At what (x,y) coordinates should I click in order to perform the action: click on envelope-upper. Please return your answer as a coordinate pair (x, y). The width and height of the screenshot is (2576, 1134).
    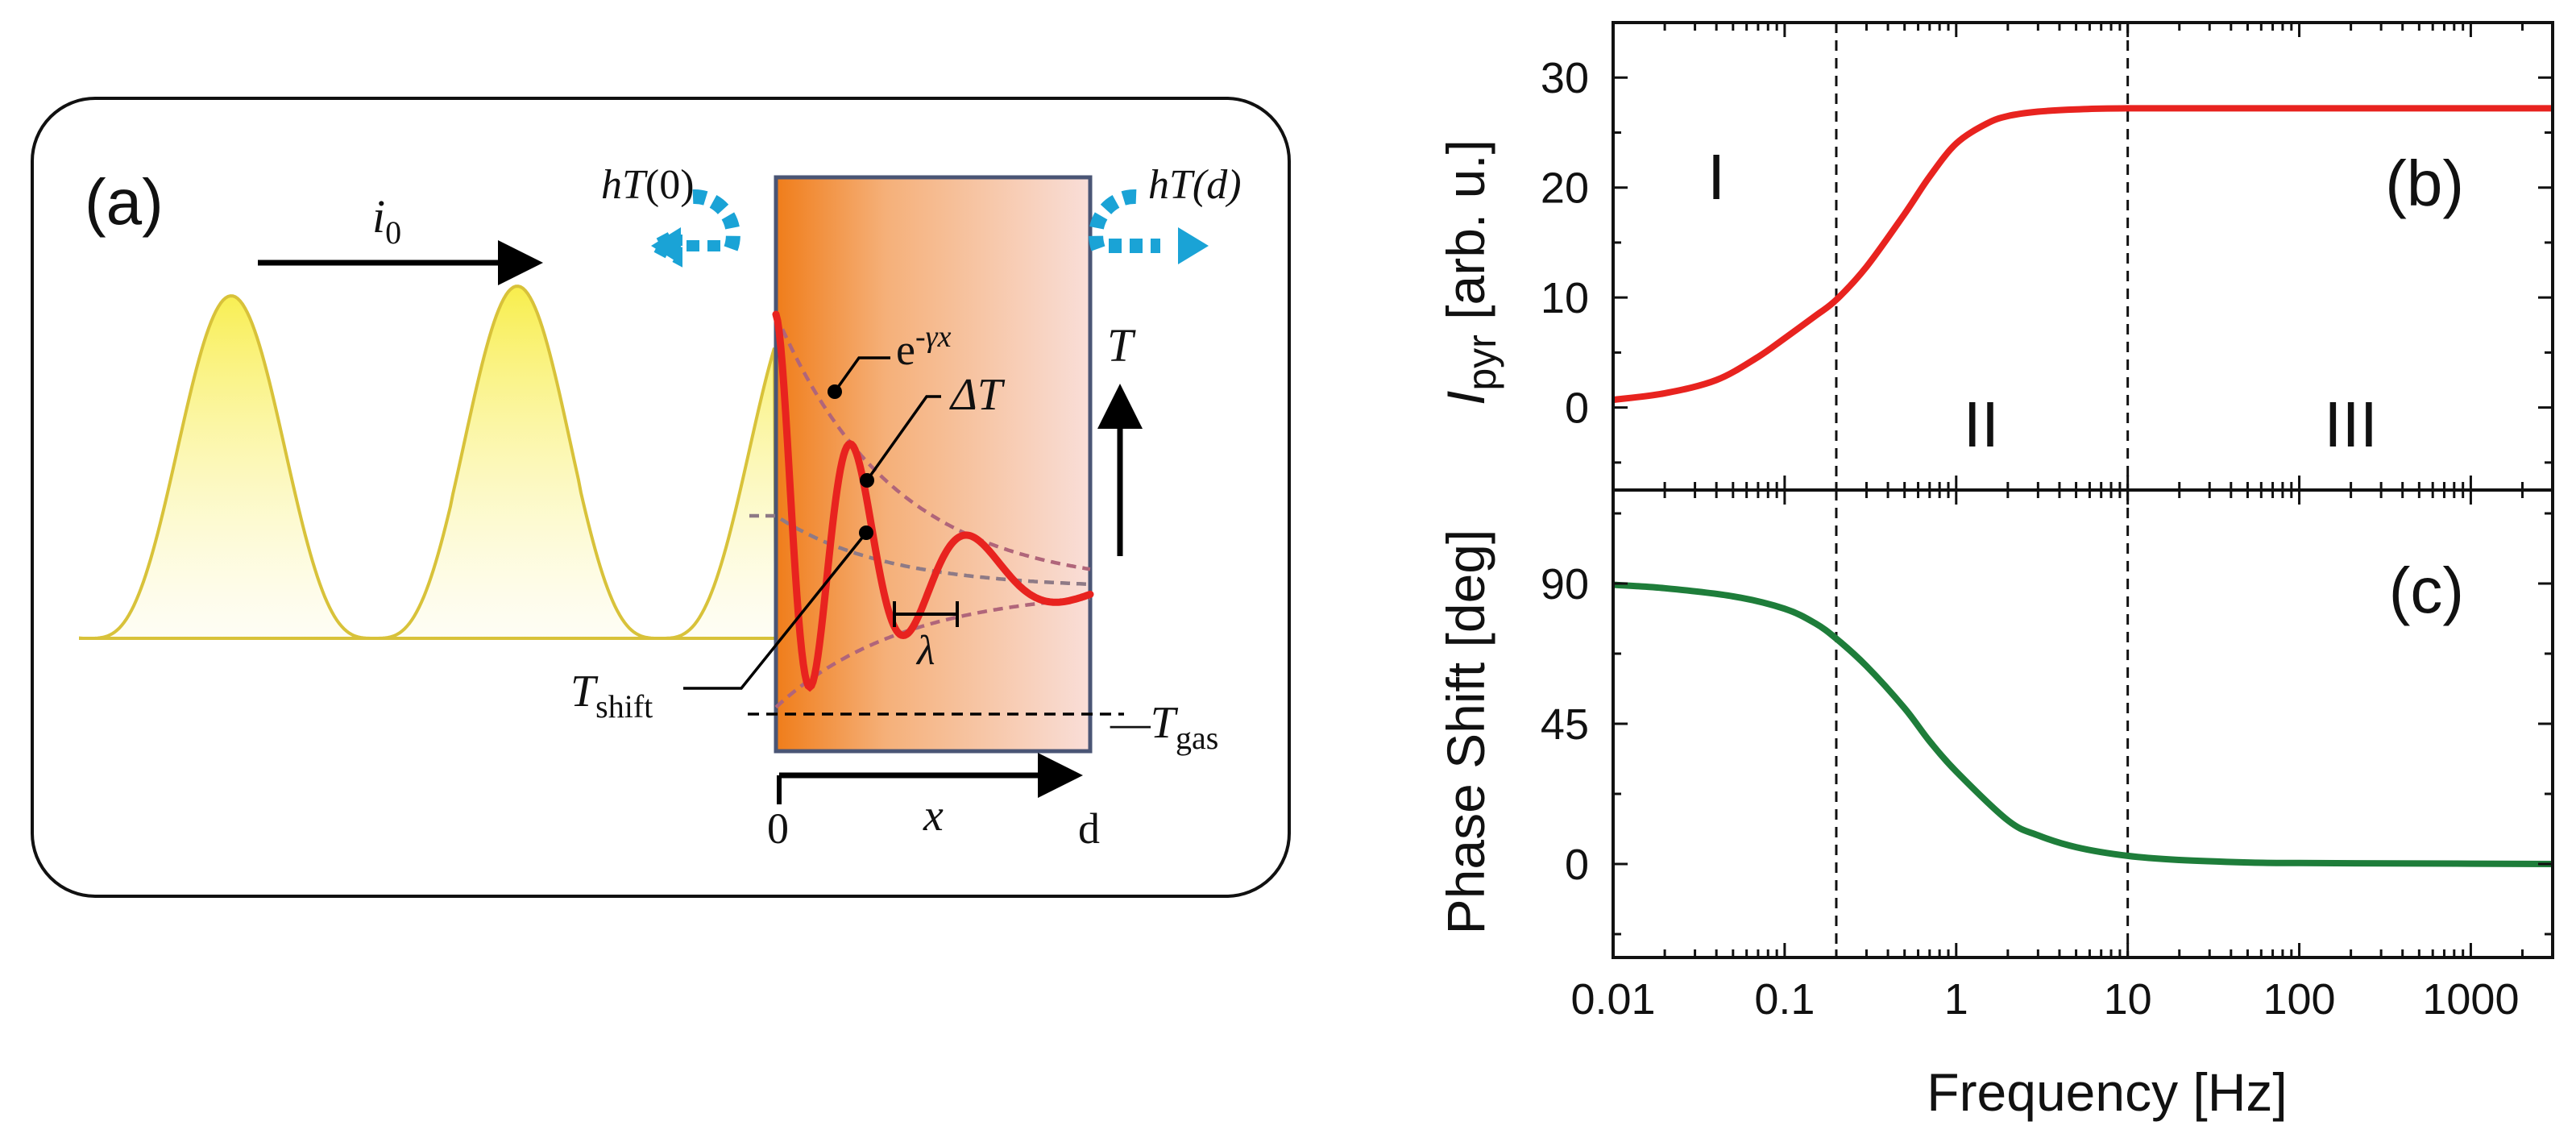
    Looking at the image, I should click on (932, 442).